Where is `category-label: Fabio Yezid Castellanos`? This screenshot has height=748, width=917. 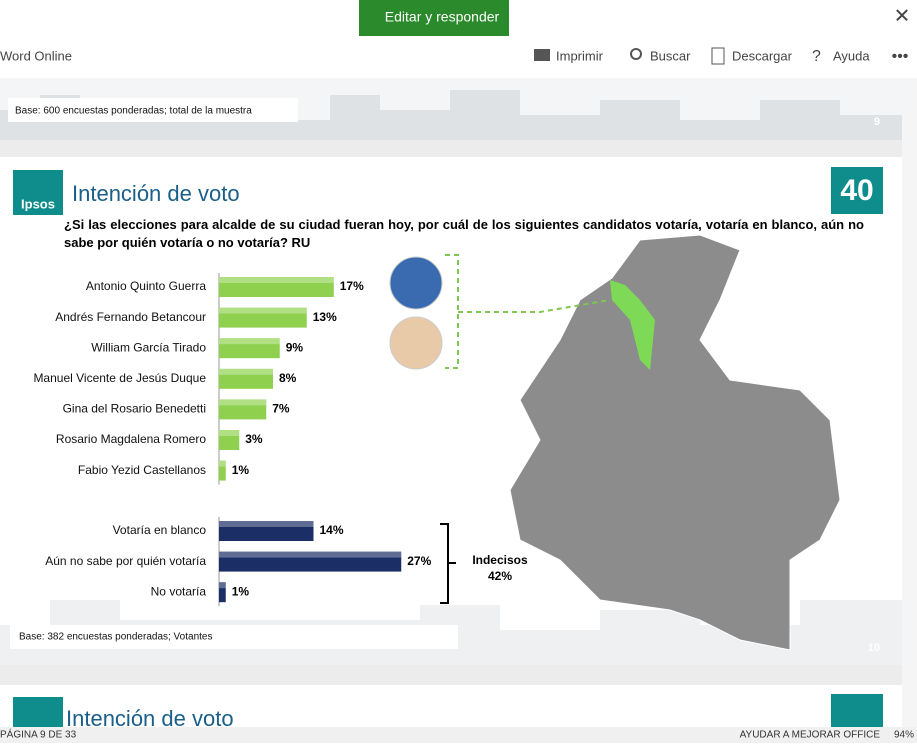
category-label: Fabio Yezid Castellanos is located at coordinates (142, 470).